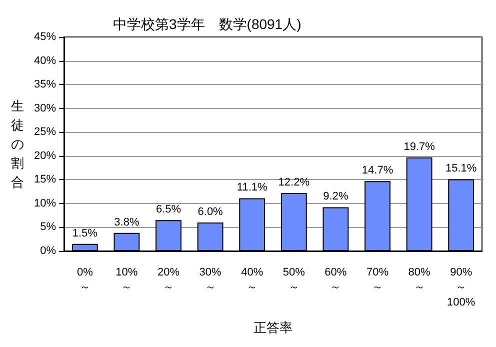 The width and height of the screenshot is (496, 347). What do you see at coordinates (294, 280) in the screenshot?
I see `x-tick-label: 50% ～` at bounding box center [294, 280].